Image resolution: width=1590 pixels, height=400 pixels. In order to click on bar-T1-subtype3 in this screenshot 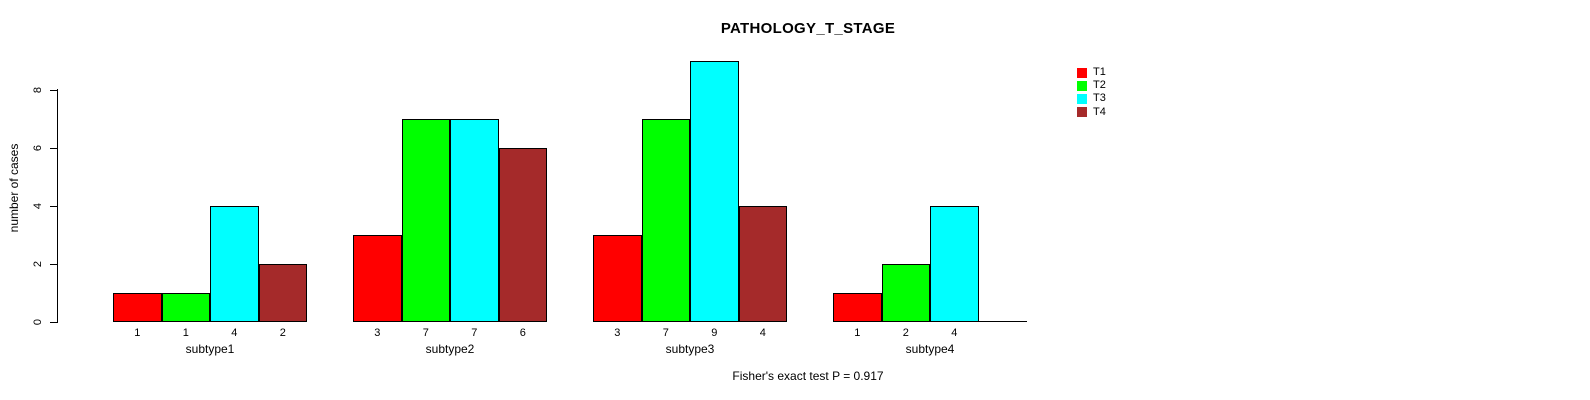, I will do `click(617, 278)`.